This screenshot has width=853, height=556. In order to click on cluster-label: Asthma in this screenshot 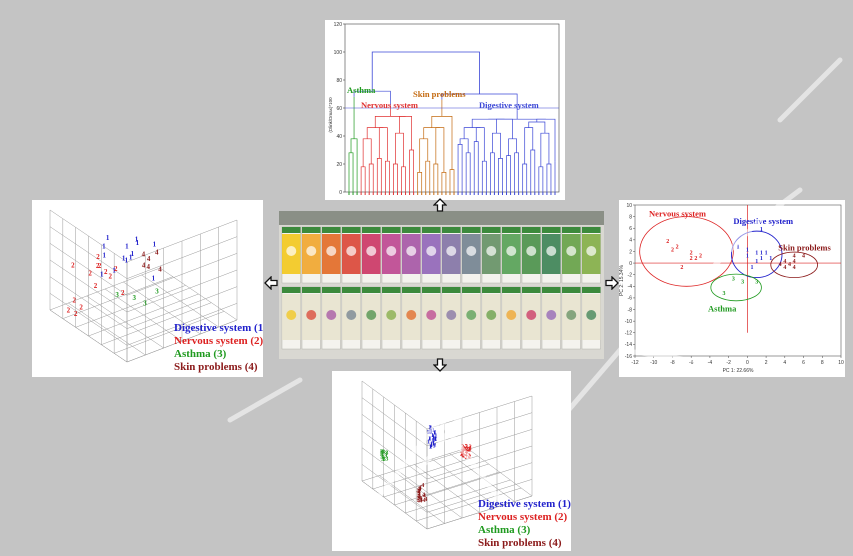, I will do `click(722, 308)`.